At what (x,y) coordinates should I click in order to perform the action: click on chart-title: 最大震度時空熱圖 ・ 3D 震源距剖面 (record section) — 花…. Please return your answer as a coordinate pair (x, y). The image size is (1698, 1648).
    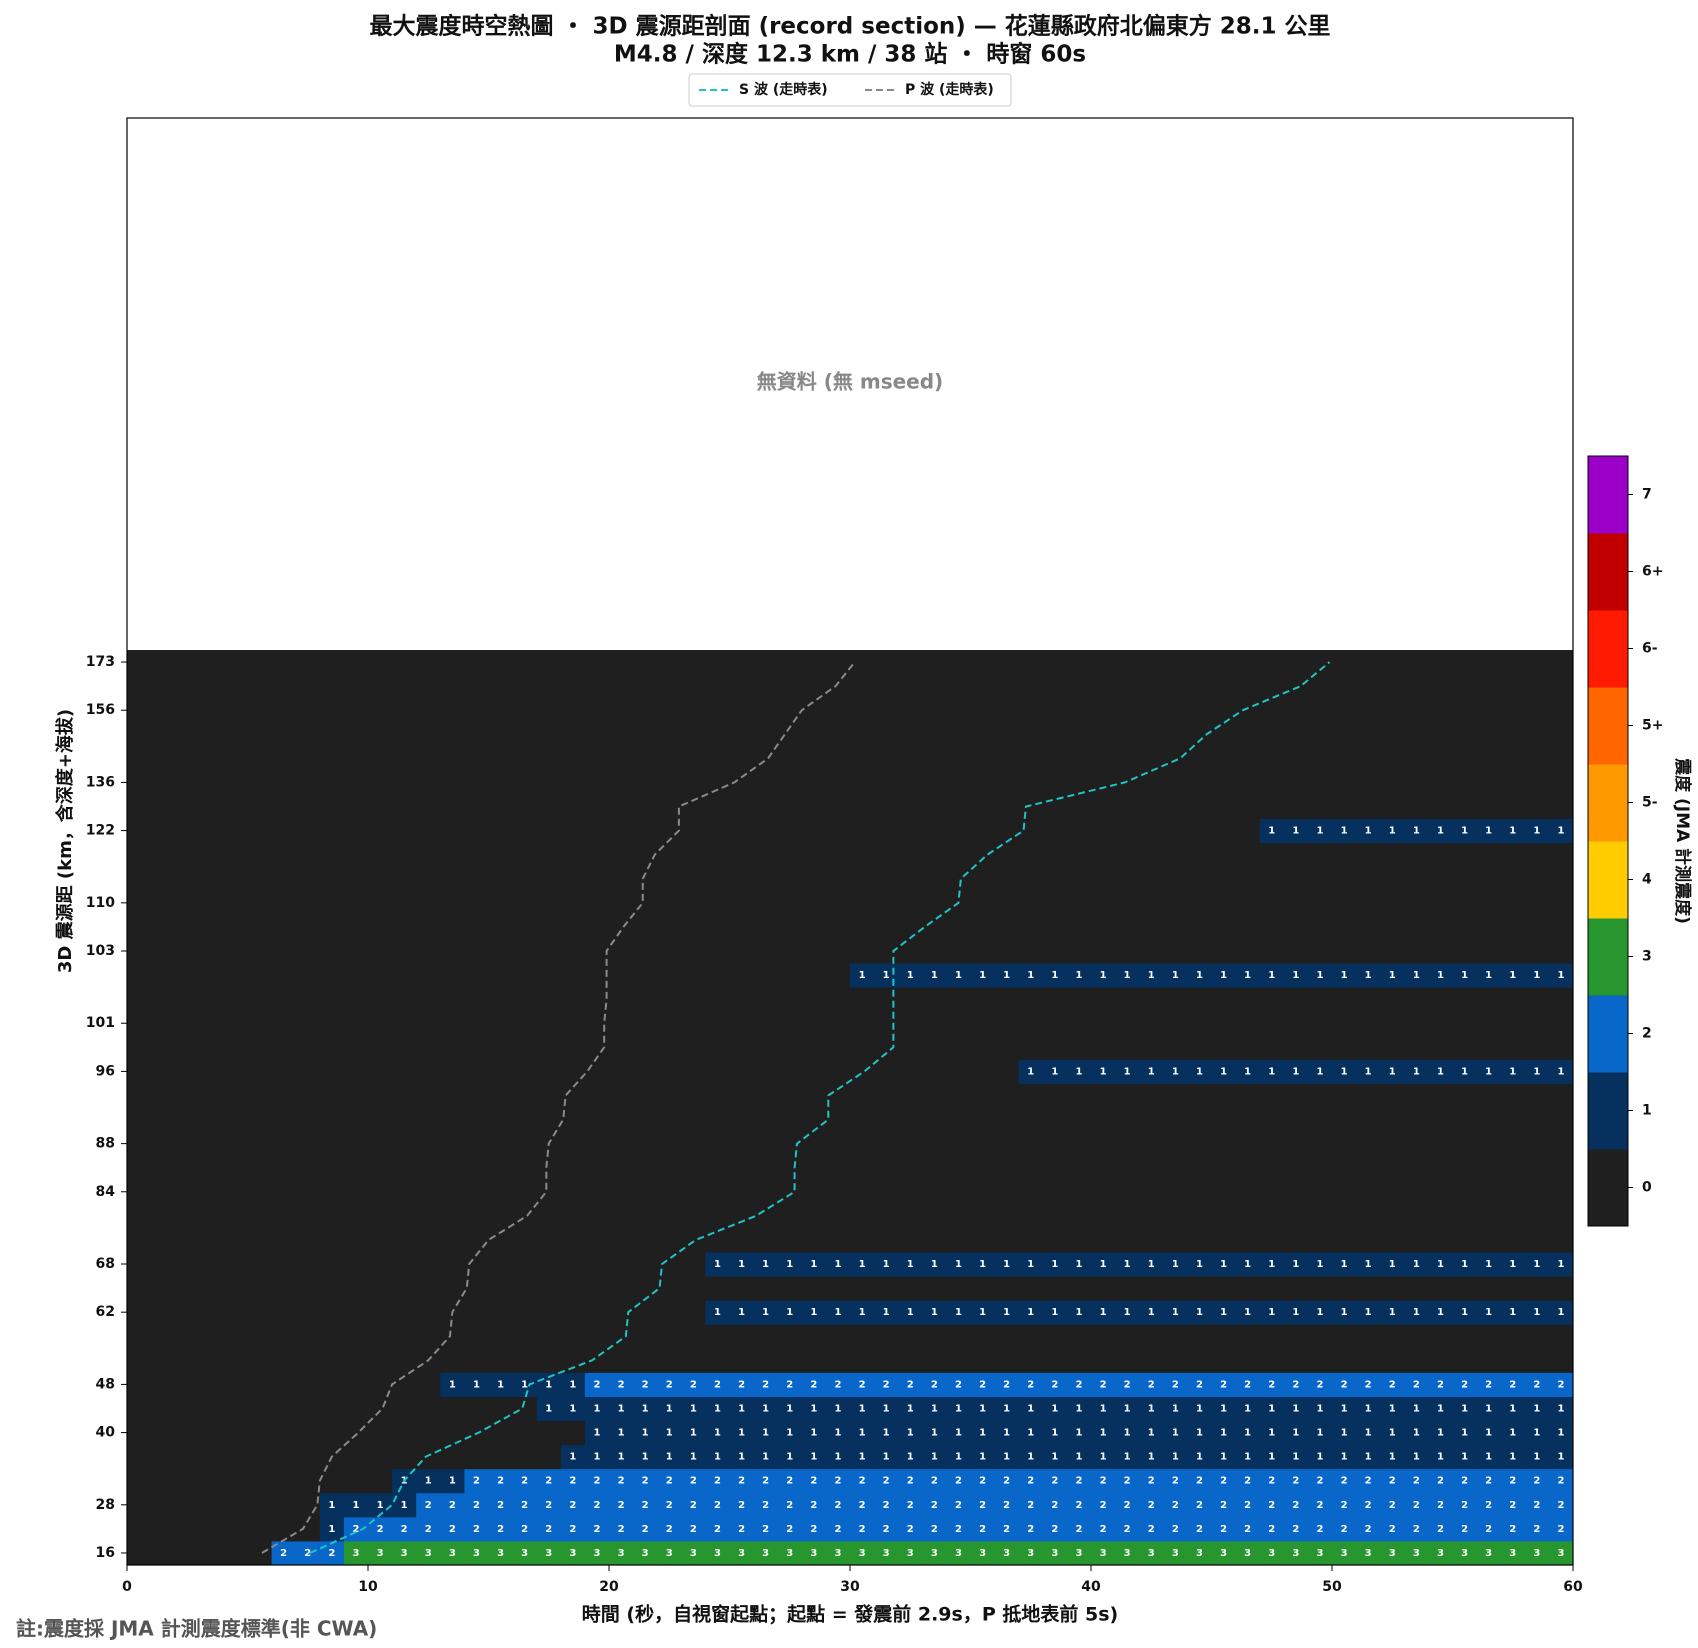
    Looking at the image, I should click on (849, 26).